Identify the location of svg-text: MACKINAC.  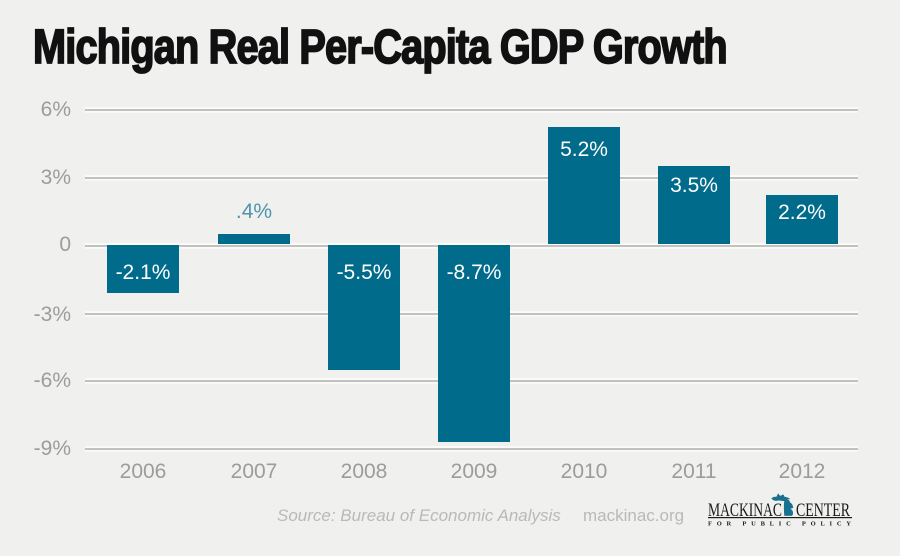
(745, 510).